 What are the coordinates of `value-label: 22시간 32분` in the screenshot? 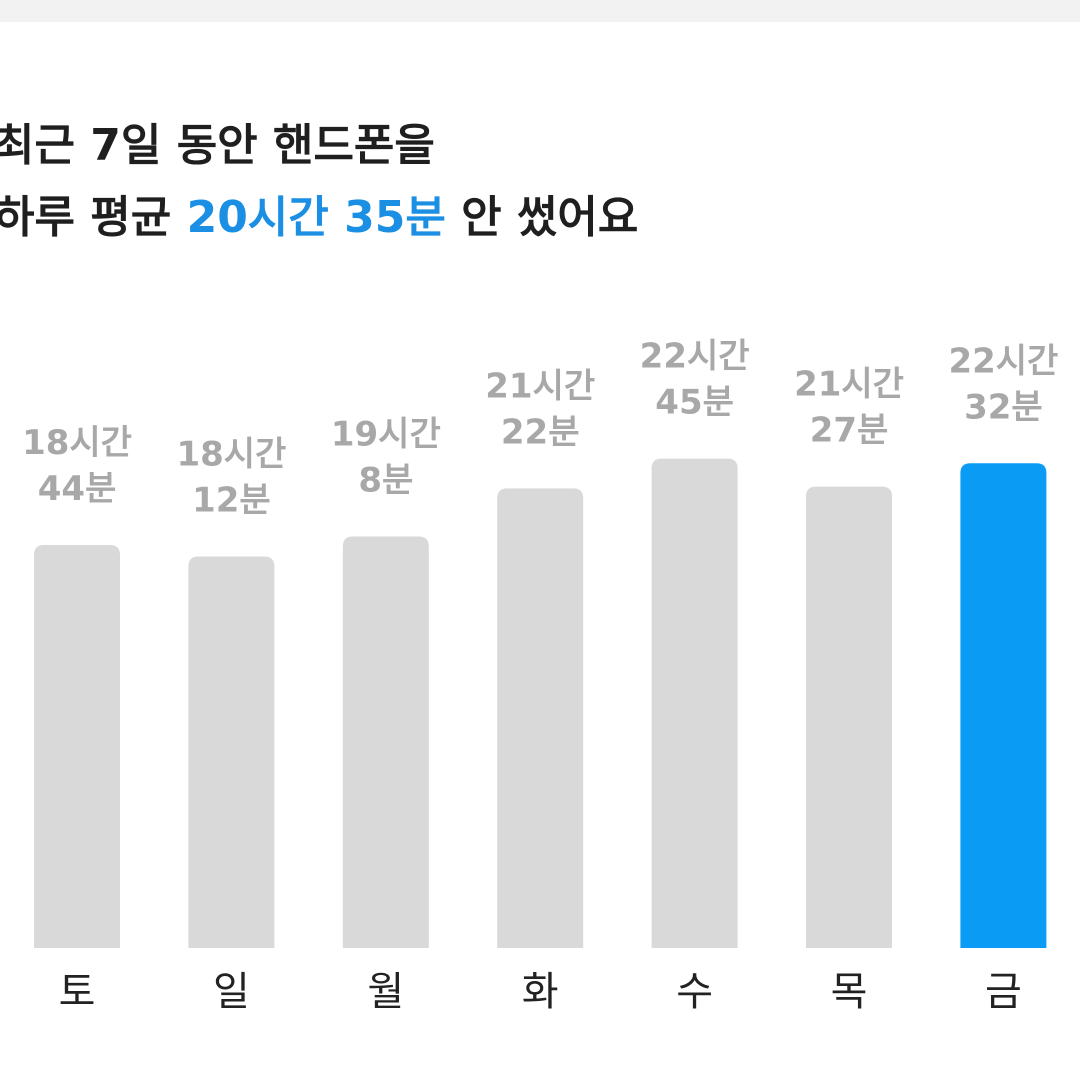 It's located at (1003, 384).